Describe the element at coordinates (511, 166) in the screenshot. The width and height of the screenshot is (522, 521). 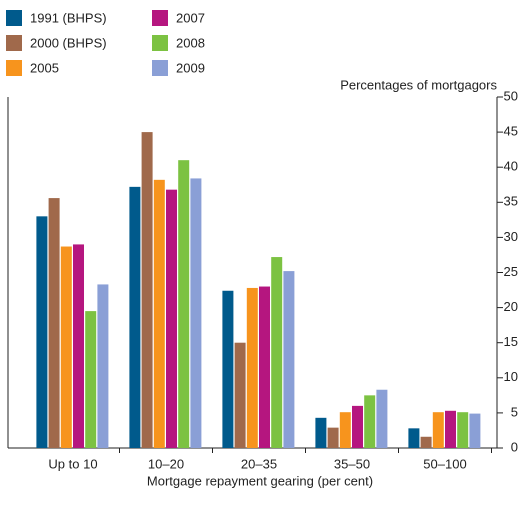
I see `y-tick-label: 40` at that location.